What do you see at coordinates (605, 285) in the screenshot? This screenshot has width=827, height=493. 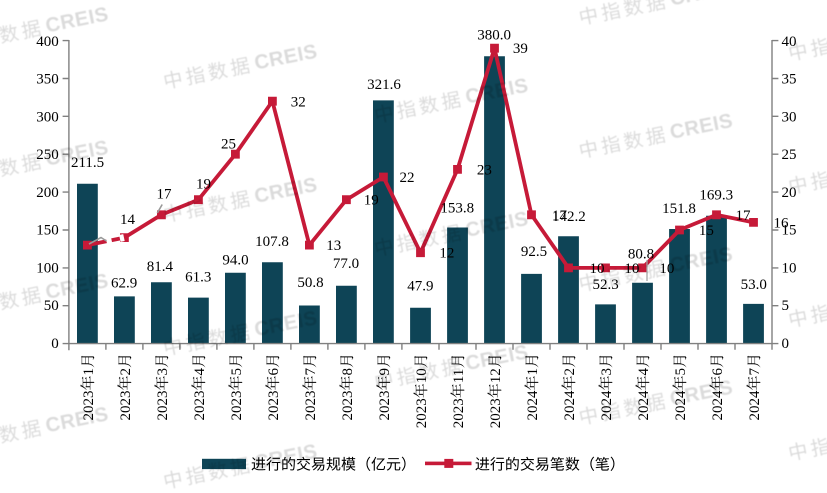 I see `svg-text: 52.3` at bounding box center [605, 285].